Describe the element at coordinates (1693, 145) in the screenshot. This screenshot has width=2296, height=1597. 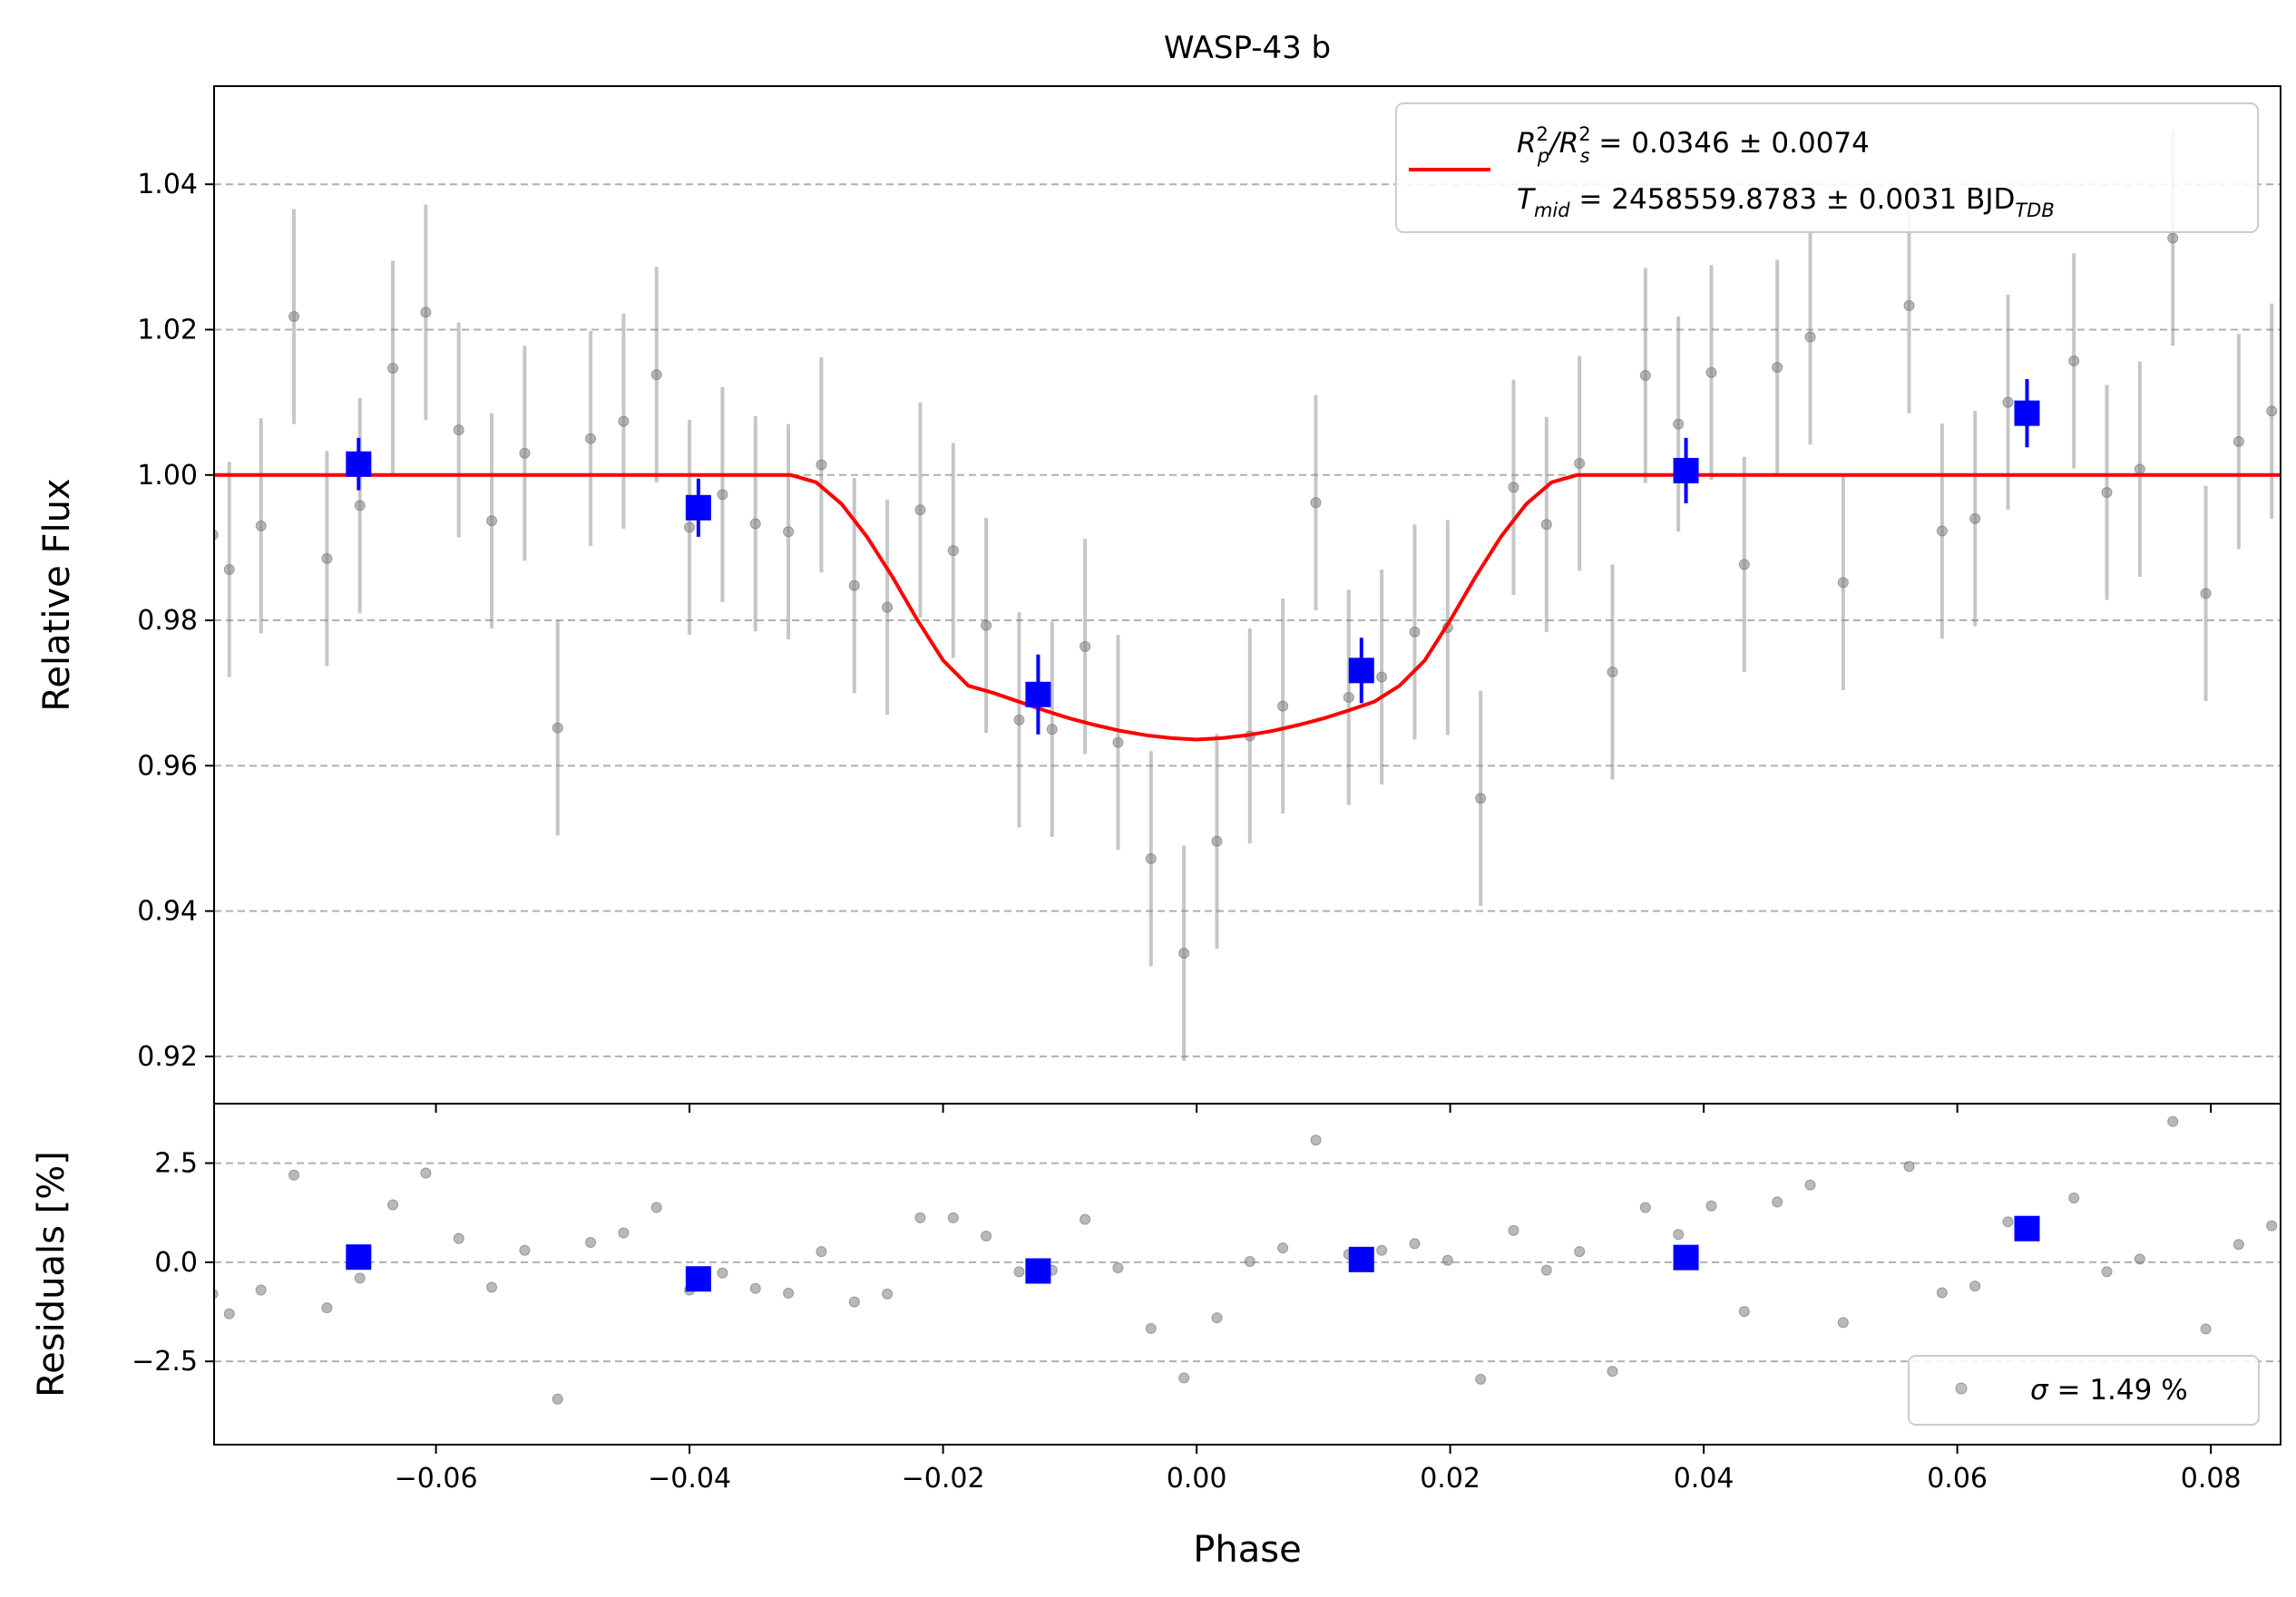
I see `legend-entry-radius-ratio: R2 p/R2 s = 0.0346 ± 0.0074` at that location.